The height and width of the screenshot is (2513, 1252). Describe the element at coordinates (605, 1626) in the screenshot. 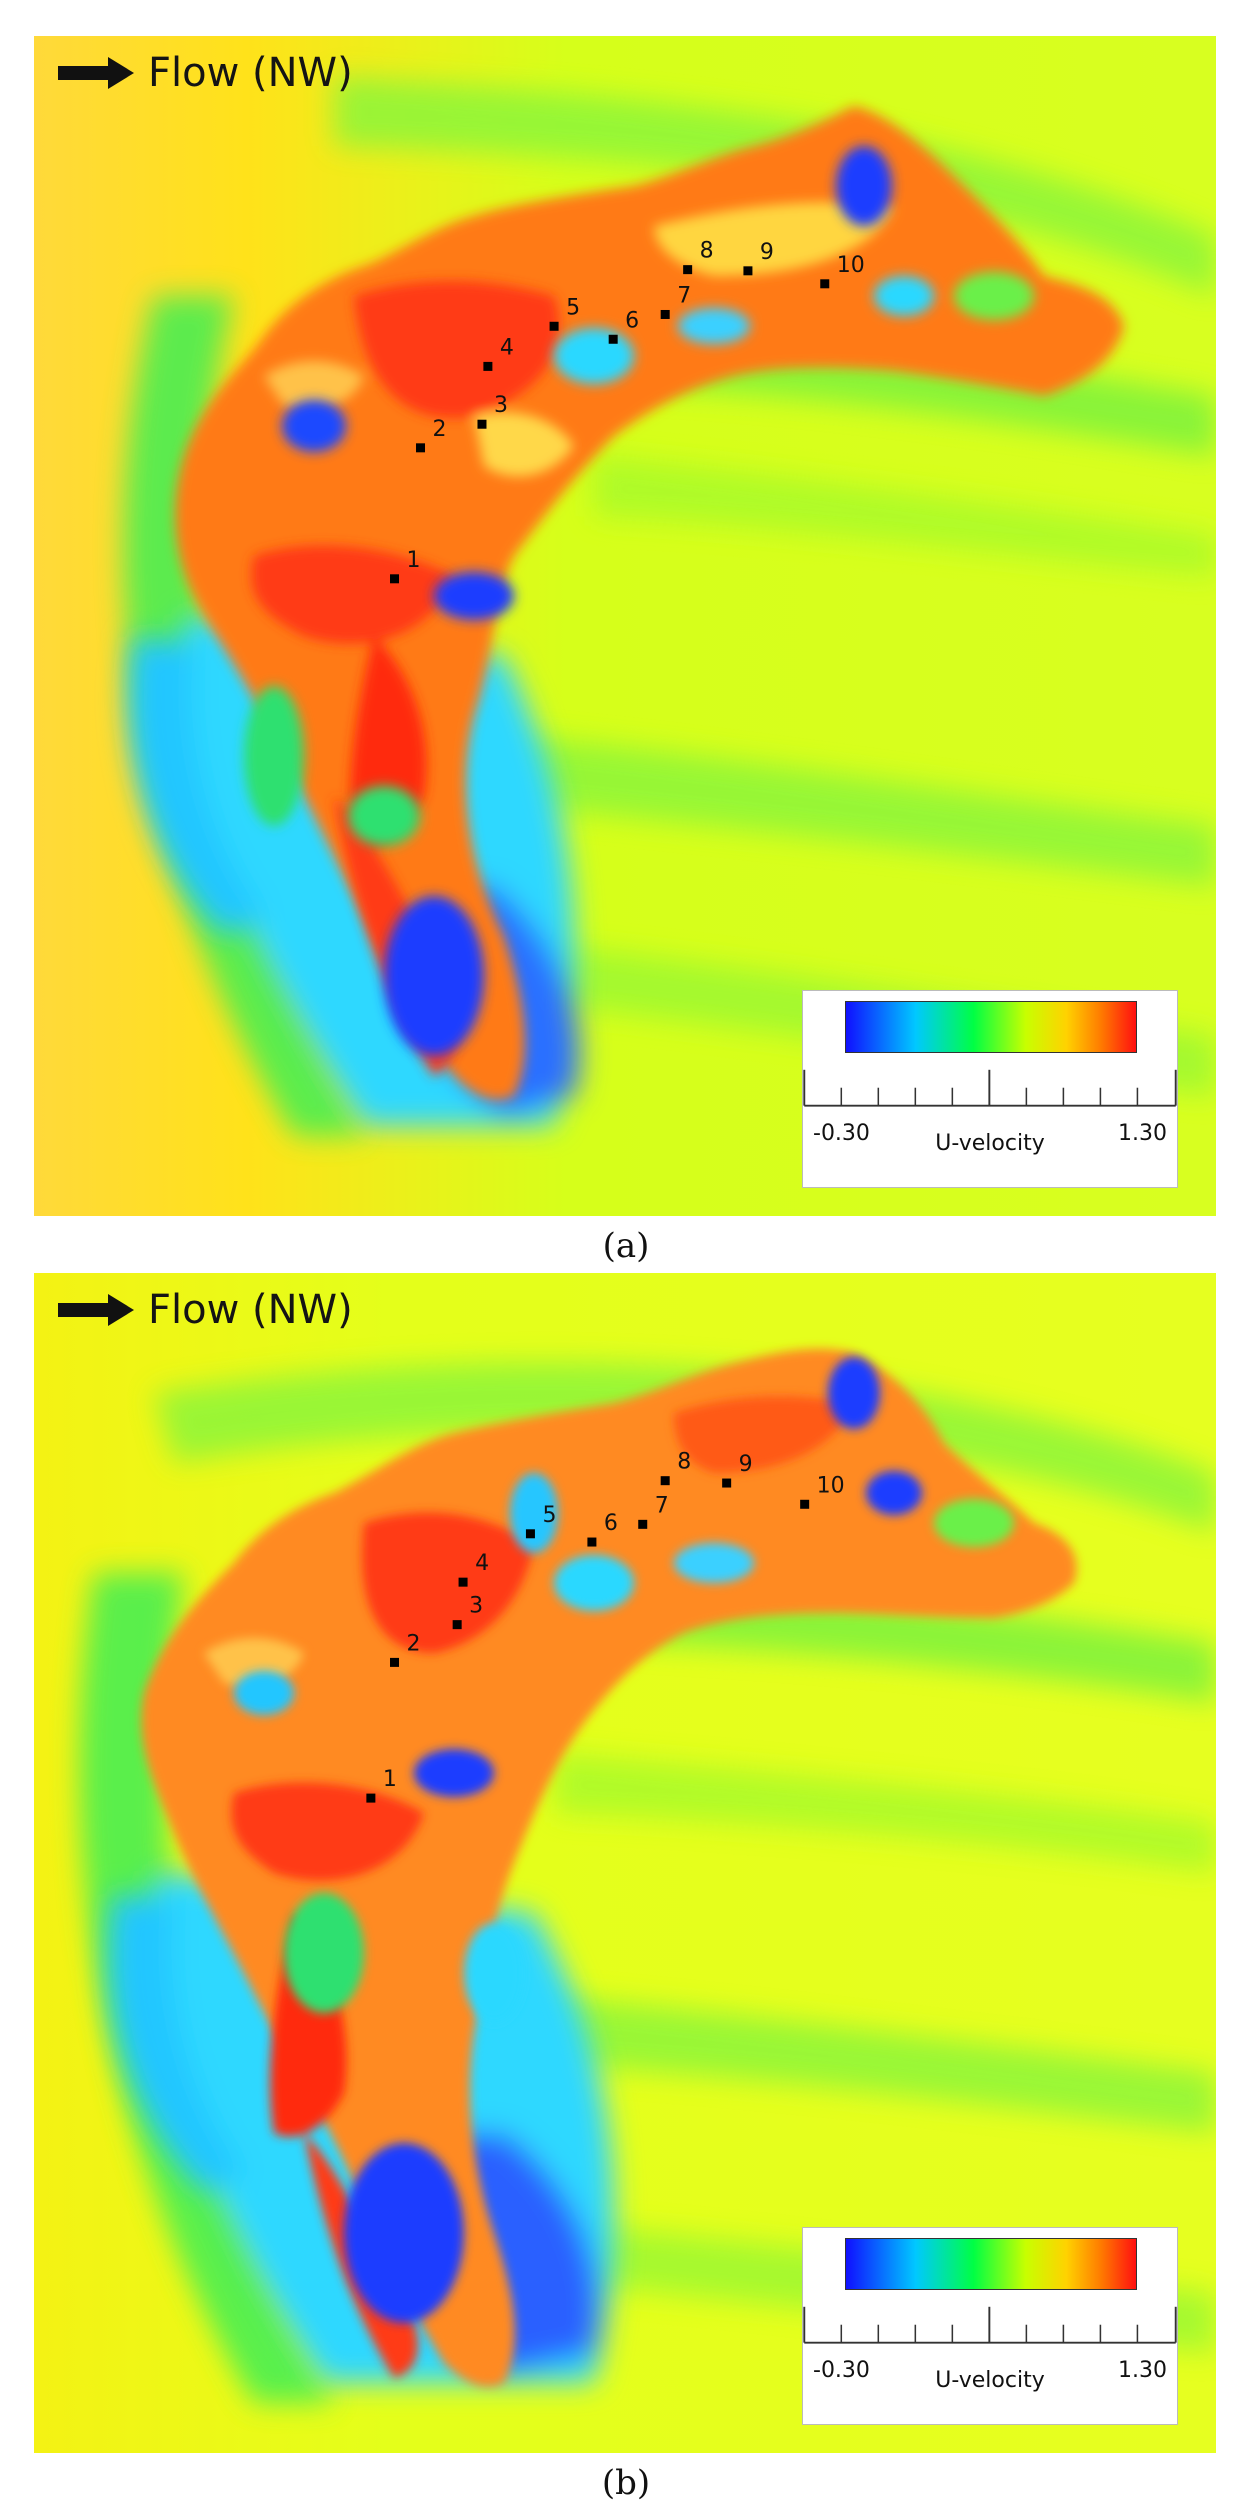

I see `measurement-points-b: 1 2 3 4 5 6 78 9 10` at that location.